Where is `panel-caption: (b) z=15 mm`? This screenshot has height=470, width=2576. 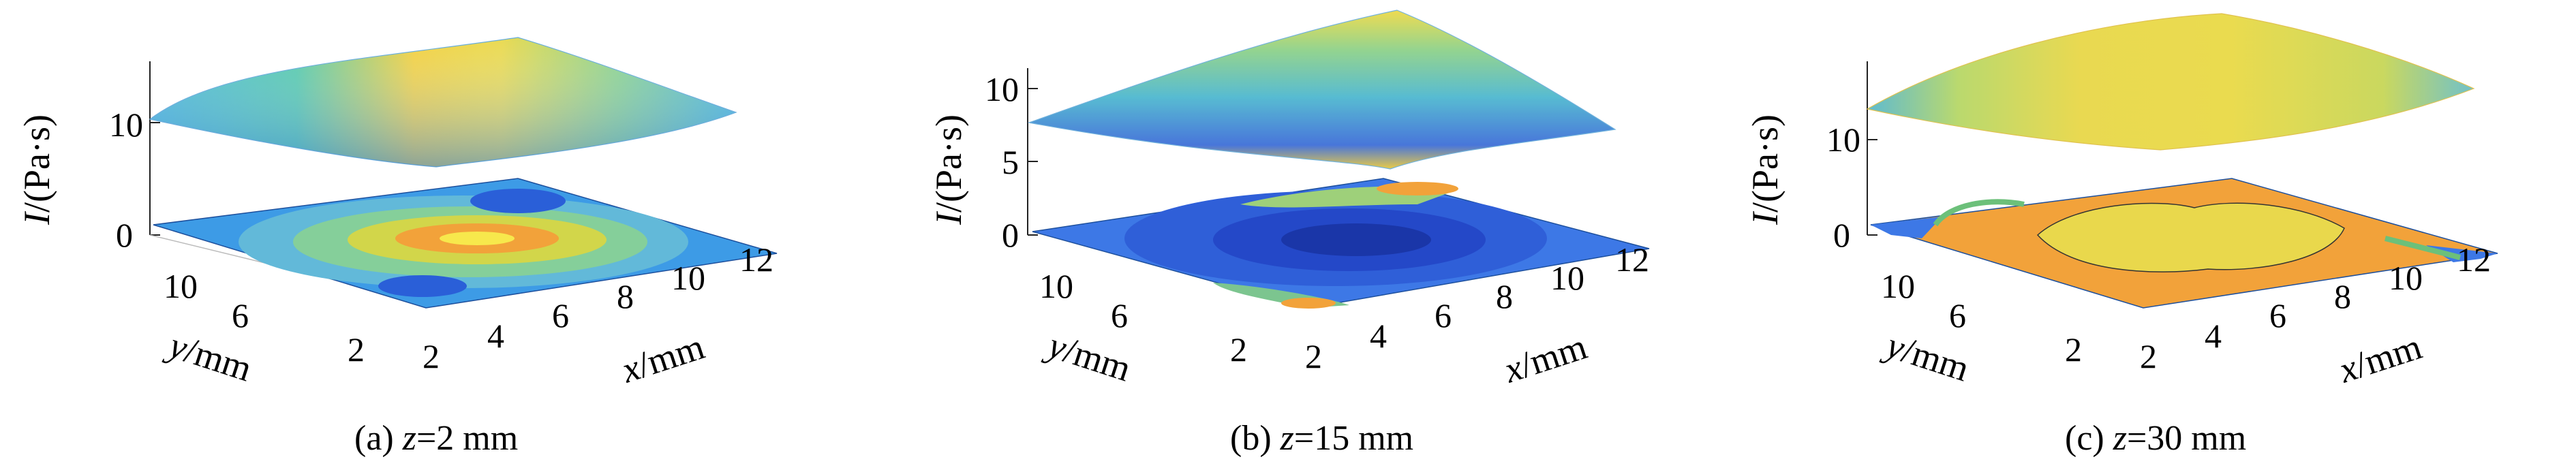 panel-caption: (b) z=15 mm is located at coordinates (1321, 439).